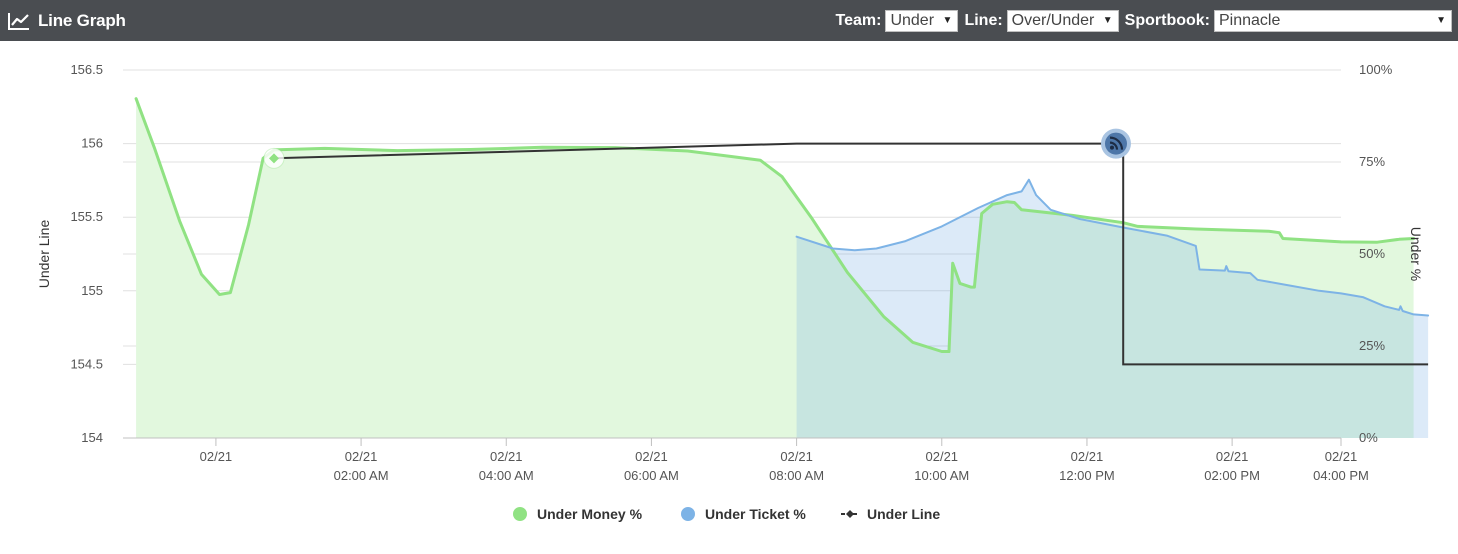 This screenshot has width=1458, height=554. I want to click on rss-icon-dot, so click(1111, 147).